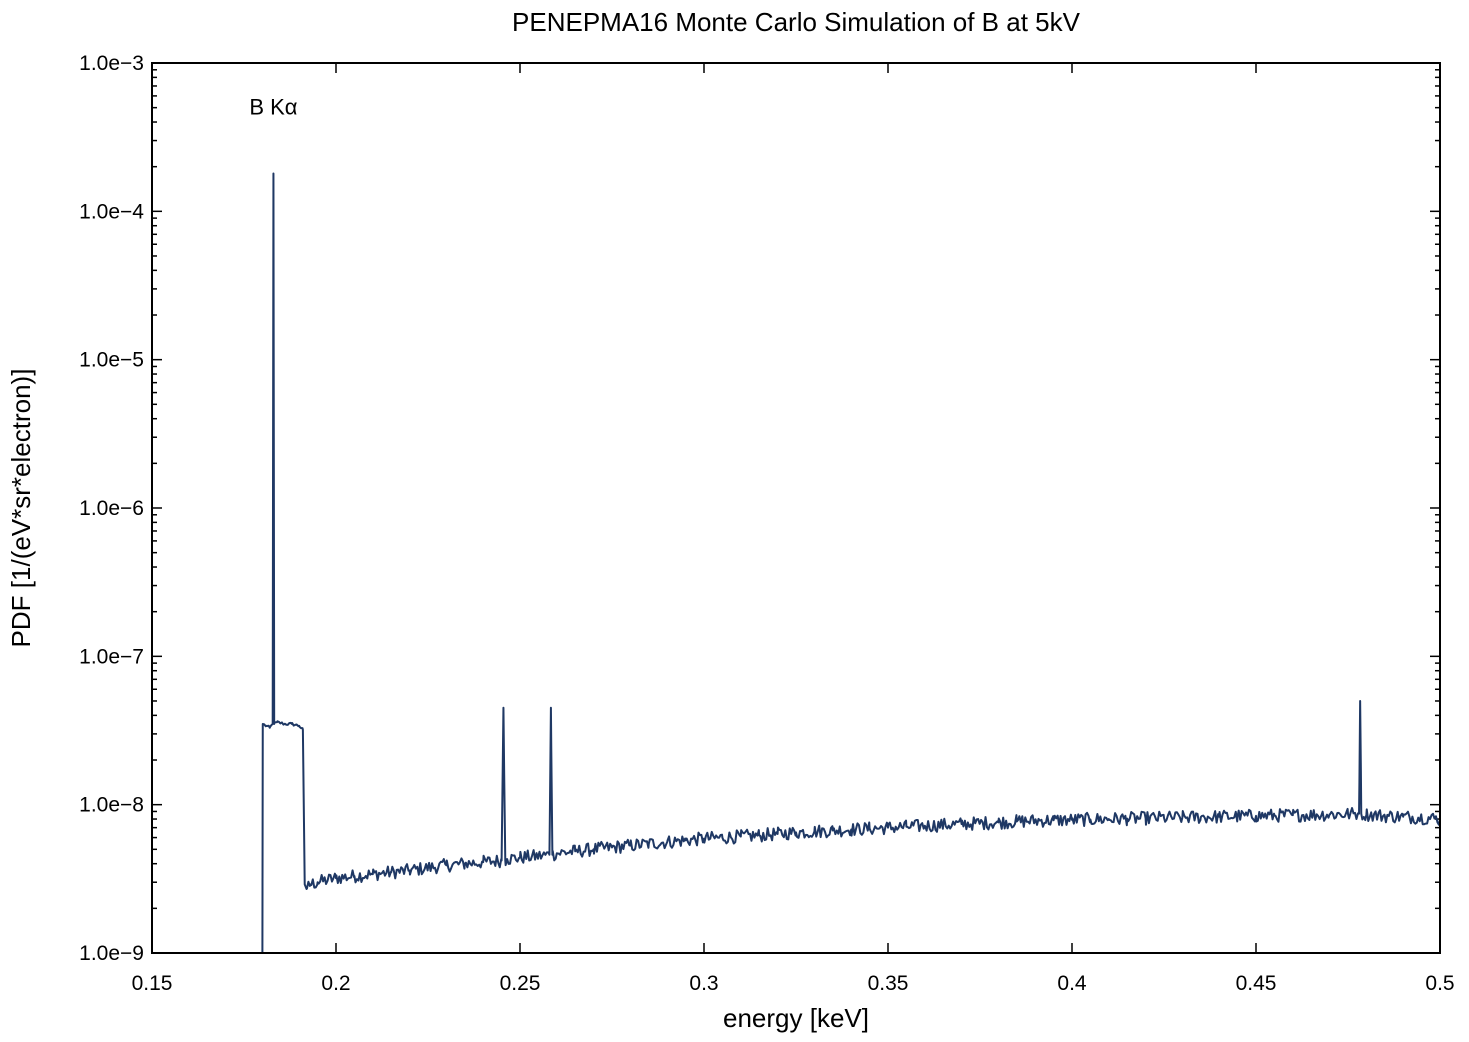 Image resolution: width=1469 pixels, height=1042 pixels. I want to click on annotation-layer: B Kα, so click(273, 106).